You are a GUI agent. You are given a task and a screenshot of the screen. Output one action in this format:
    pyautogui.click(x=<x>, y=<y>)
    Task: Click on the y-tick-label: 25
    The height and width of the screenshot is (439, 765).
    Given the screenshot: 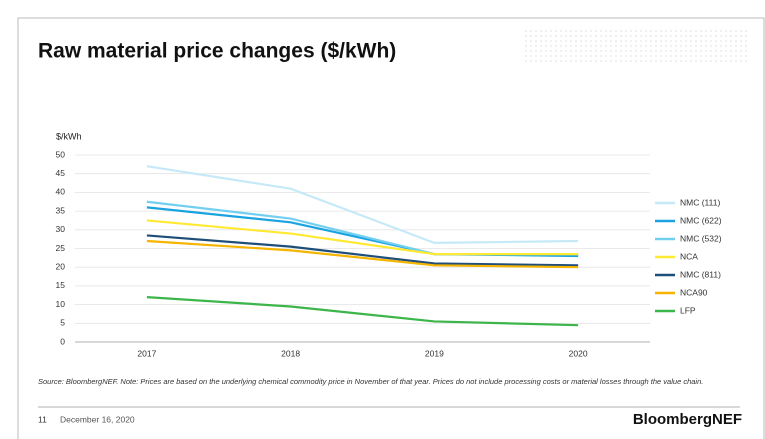 What is the action you would take?
    pyautogui.click(x=61, y=248)
    